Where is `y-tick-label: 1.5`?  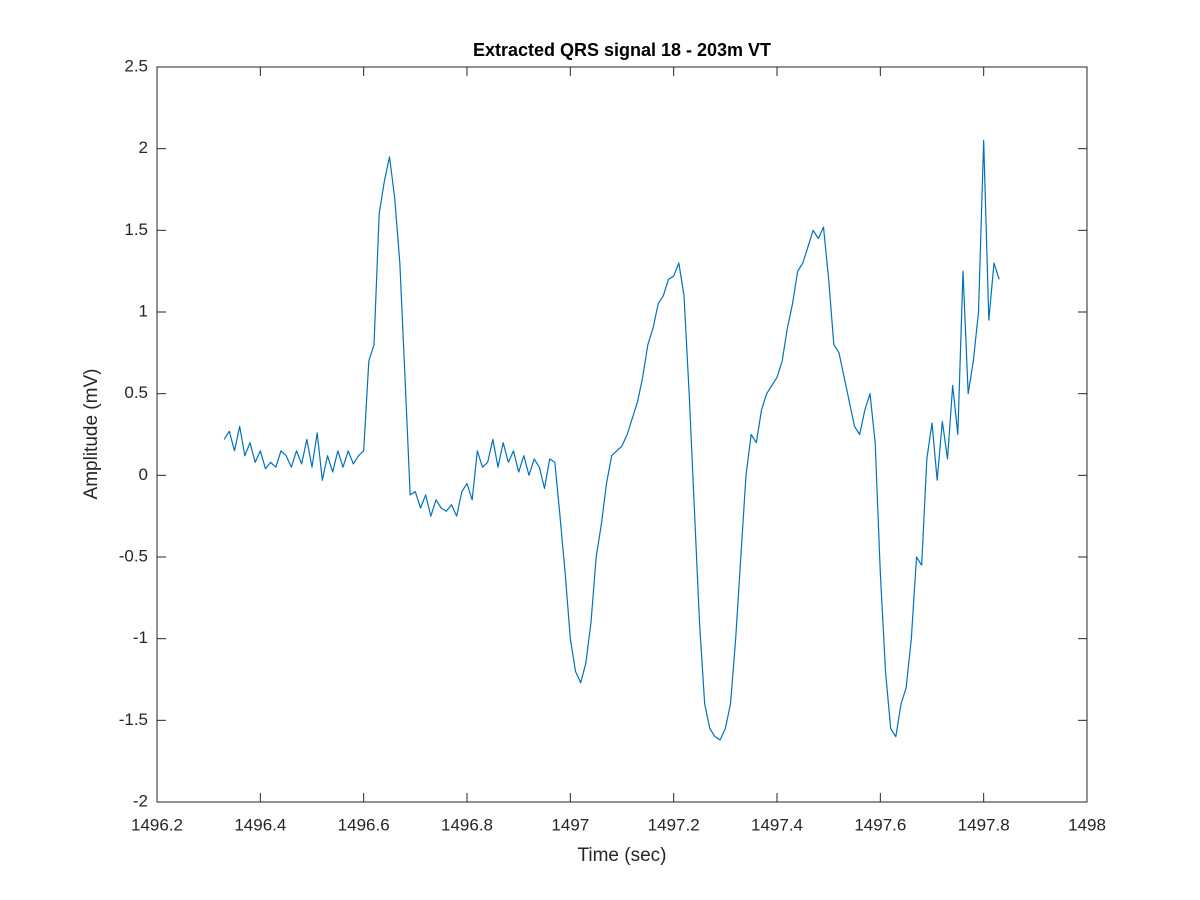
y-tick-label: 1.5 is located at coordinates (136, 229).